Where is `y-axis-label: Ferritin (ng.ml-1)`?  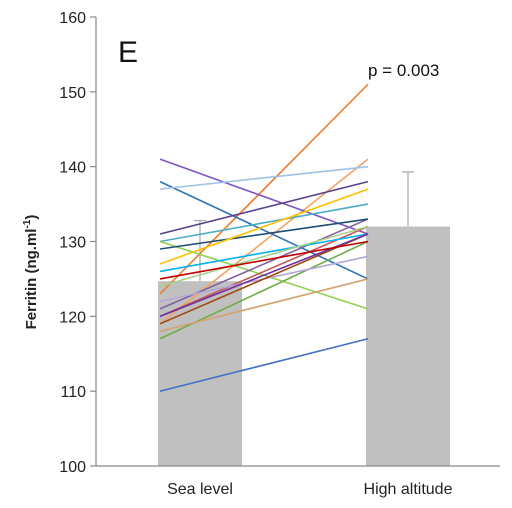 y-axis-label: Ferritin (ng.ml-1) is located at coordinates (31, 272).